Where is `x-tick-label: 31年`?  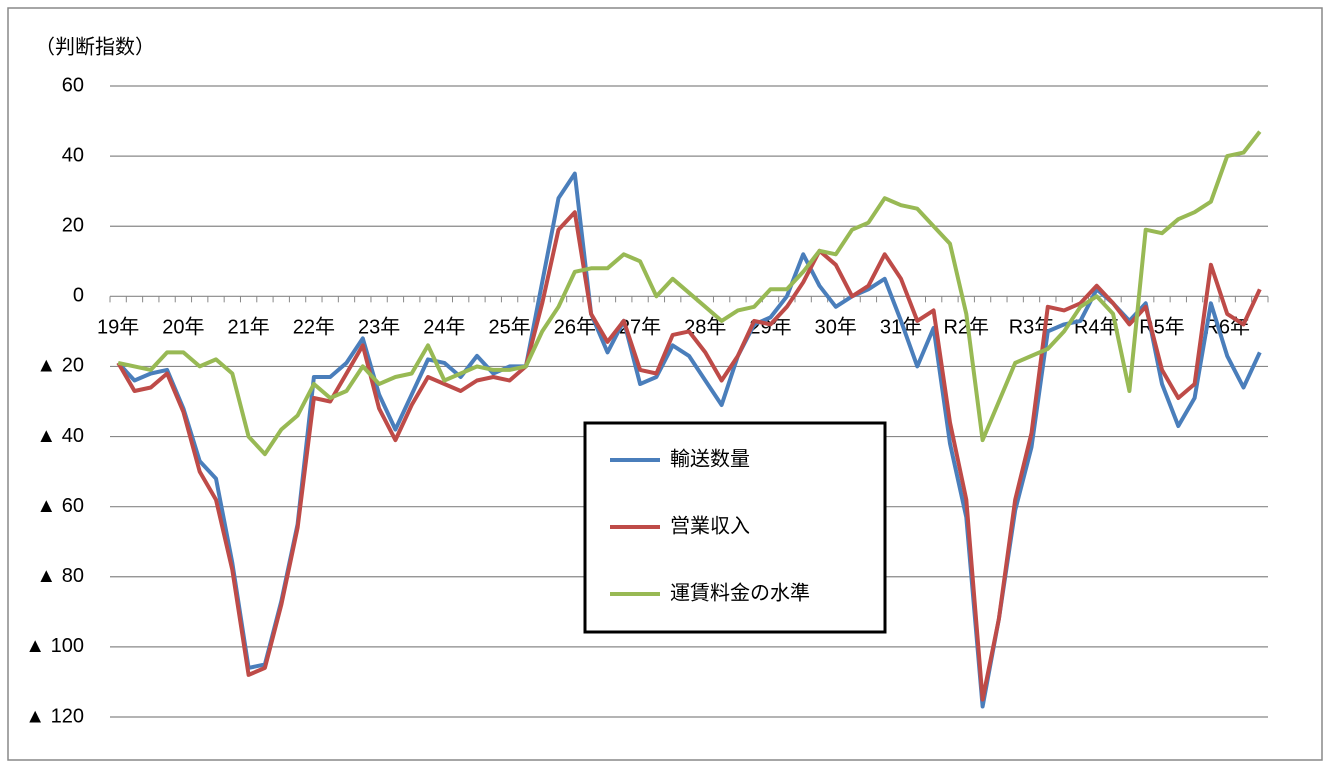
x-tick-label: 31年 is located at coordinates (901, 327).